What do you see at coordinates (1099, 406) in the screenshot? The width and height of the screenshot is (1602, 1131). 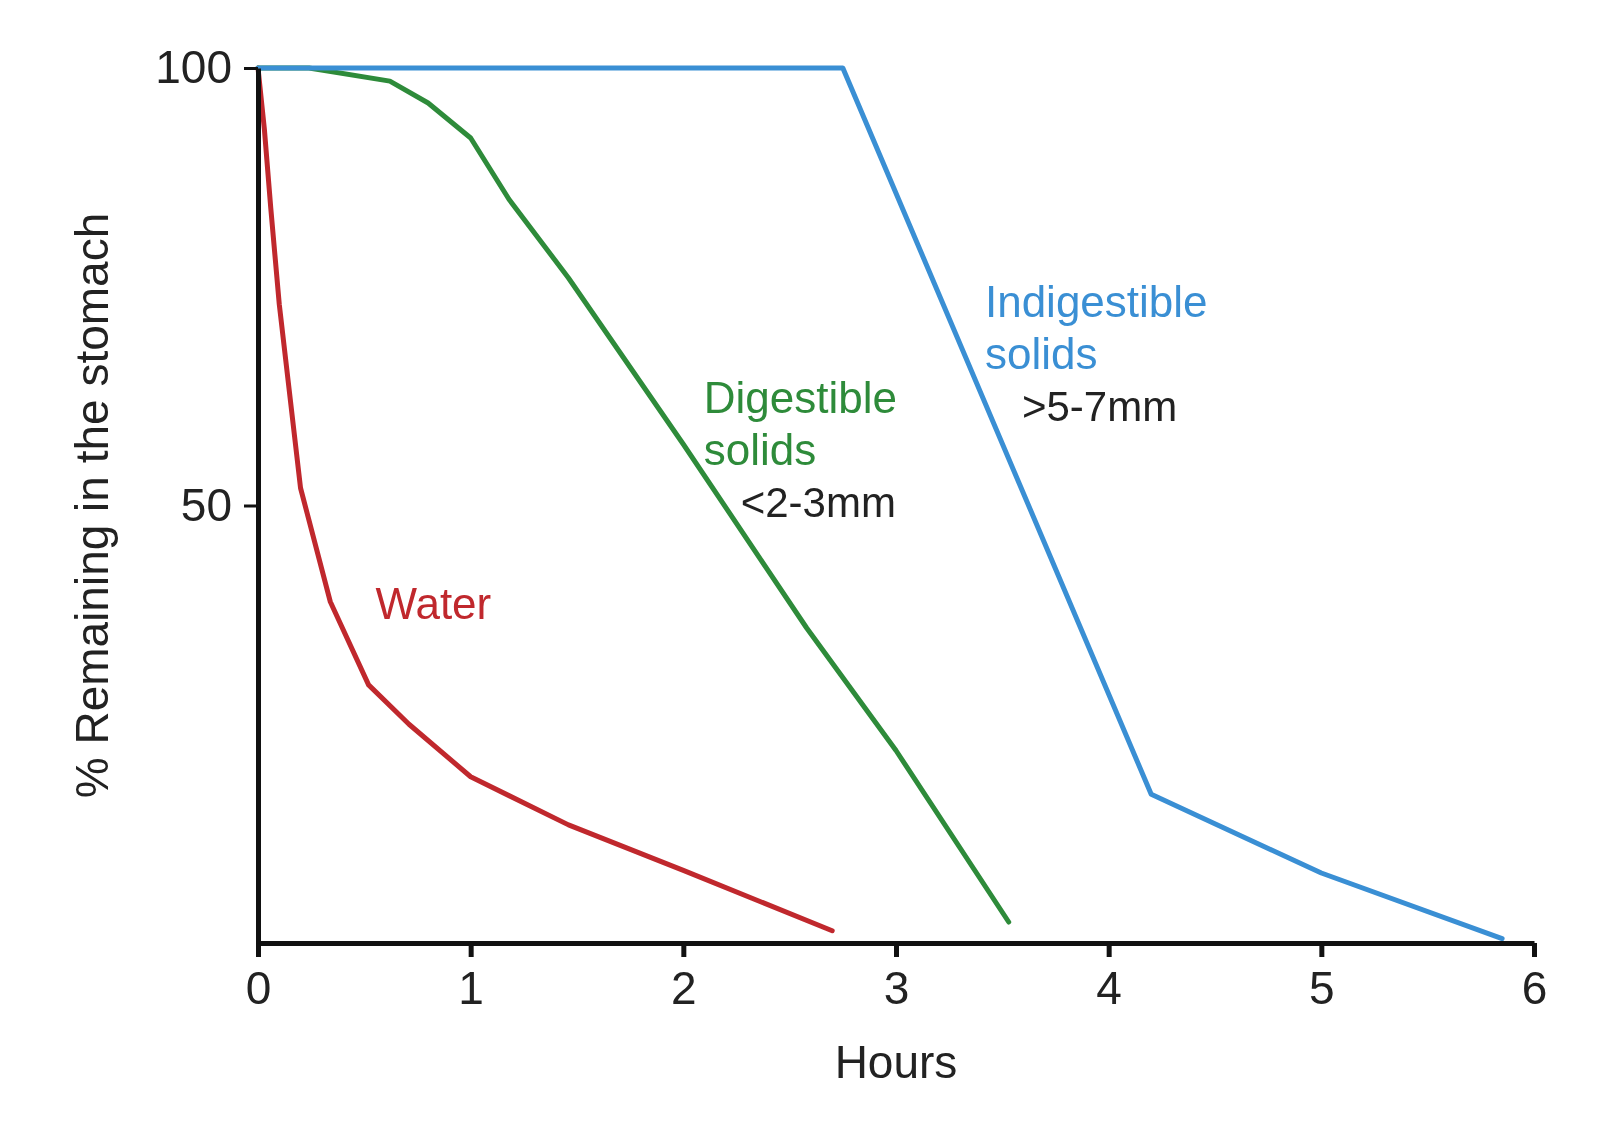 I see `annotation: >5-7mm` at bounding box center [1099, 406].